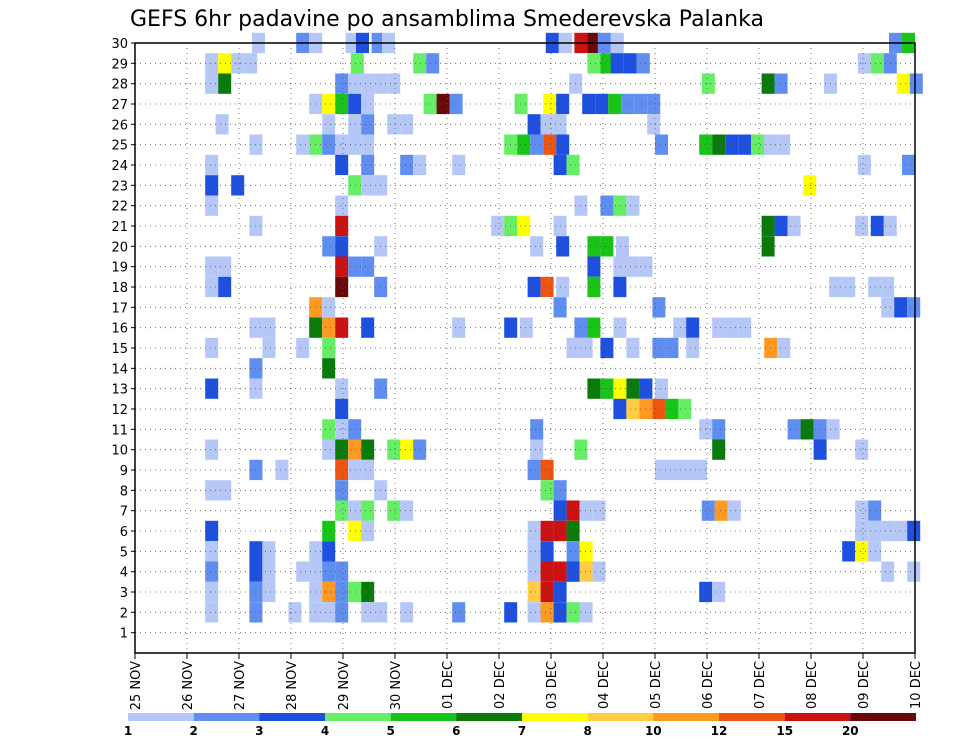 The image size is (960, 742). What do you see at coordinates (119, 410) in the screenshot?
I see `y-tick-label: 12` at bounding box center [119, 410].